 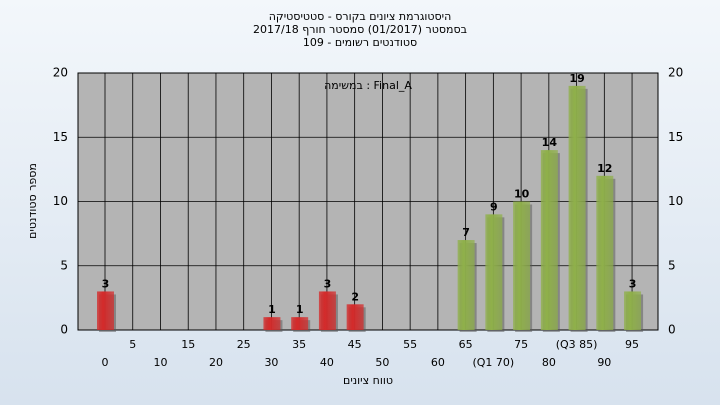 I want to click on chart-subtitle: בסמסטר (01/2017) סמסטר חורף 2017/18, so click(x=360, y=29).